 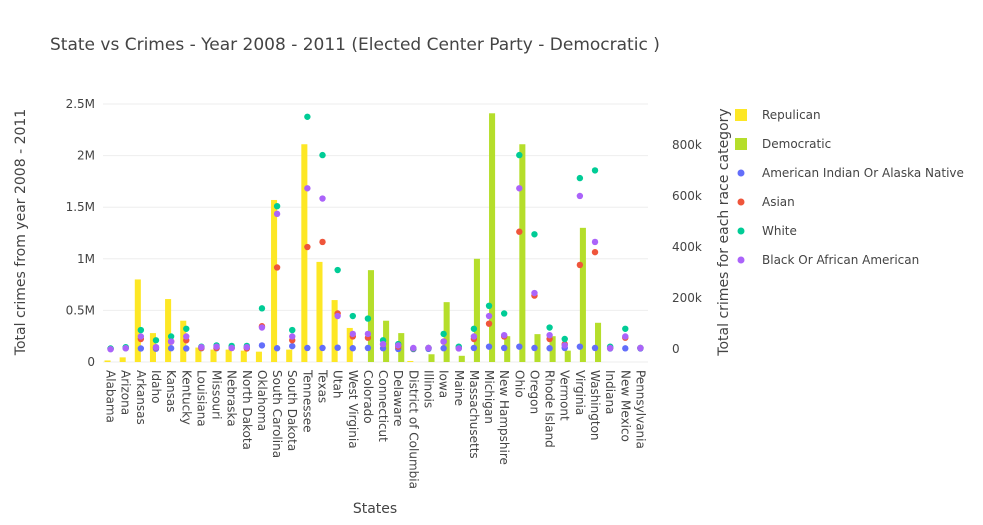 I want to click on bar-repulican-west-virginia, so click(x=349, y=344).